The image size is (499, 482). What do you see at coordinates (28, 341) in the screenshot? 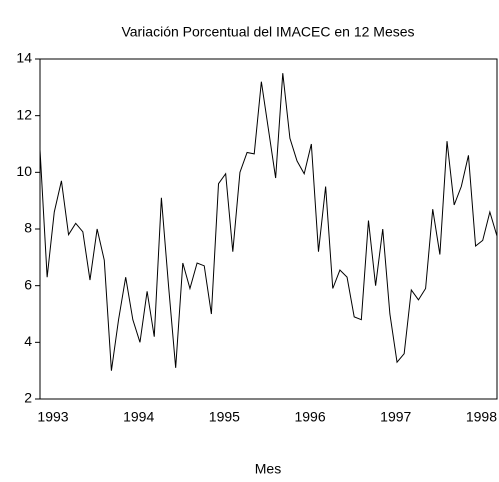
I see `y-tick-label: 4` at bounding box center [28, 341].